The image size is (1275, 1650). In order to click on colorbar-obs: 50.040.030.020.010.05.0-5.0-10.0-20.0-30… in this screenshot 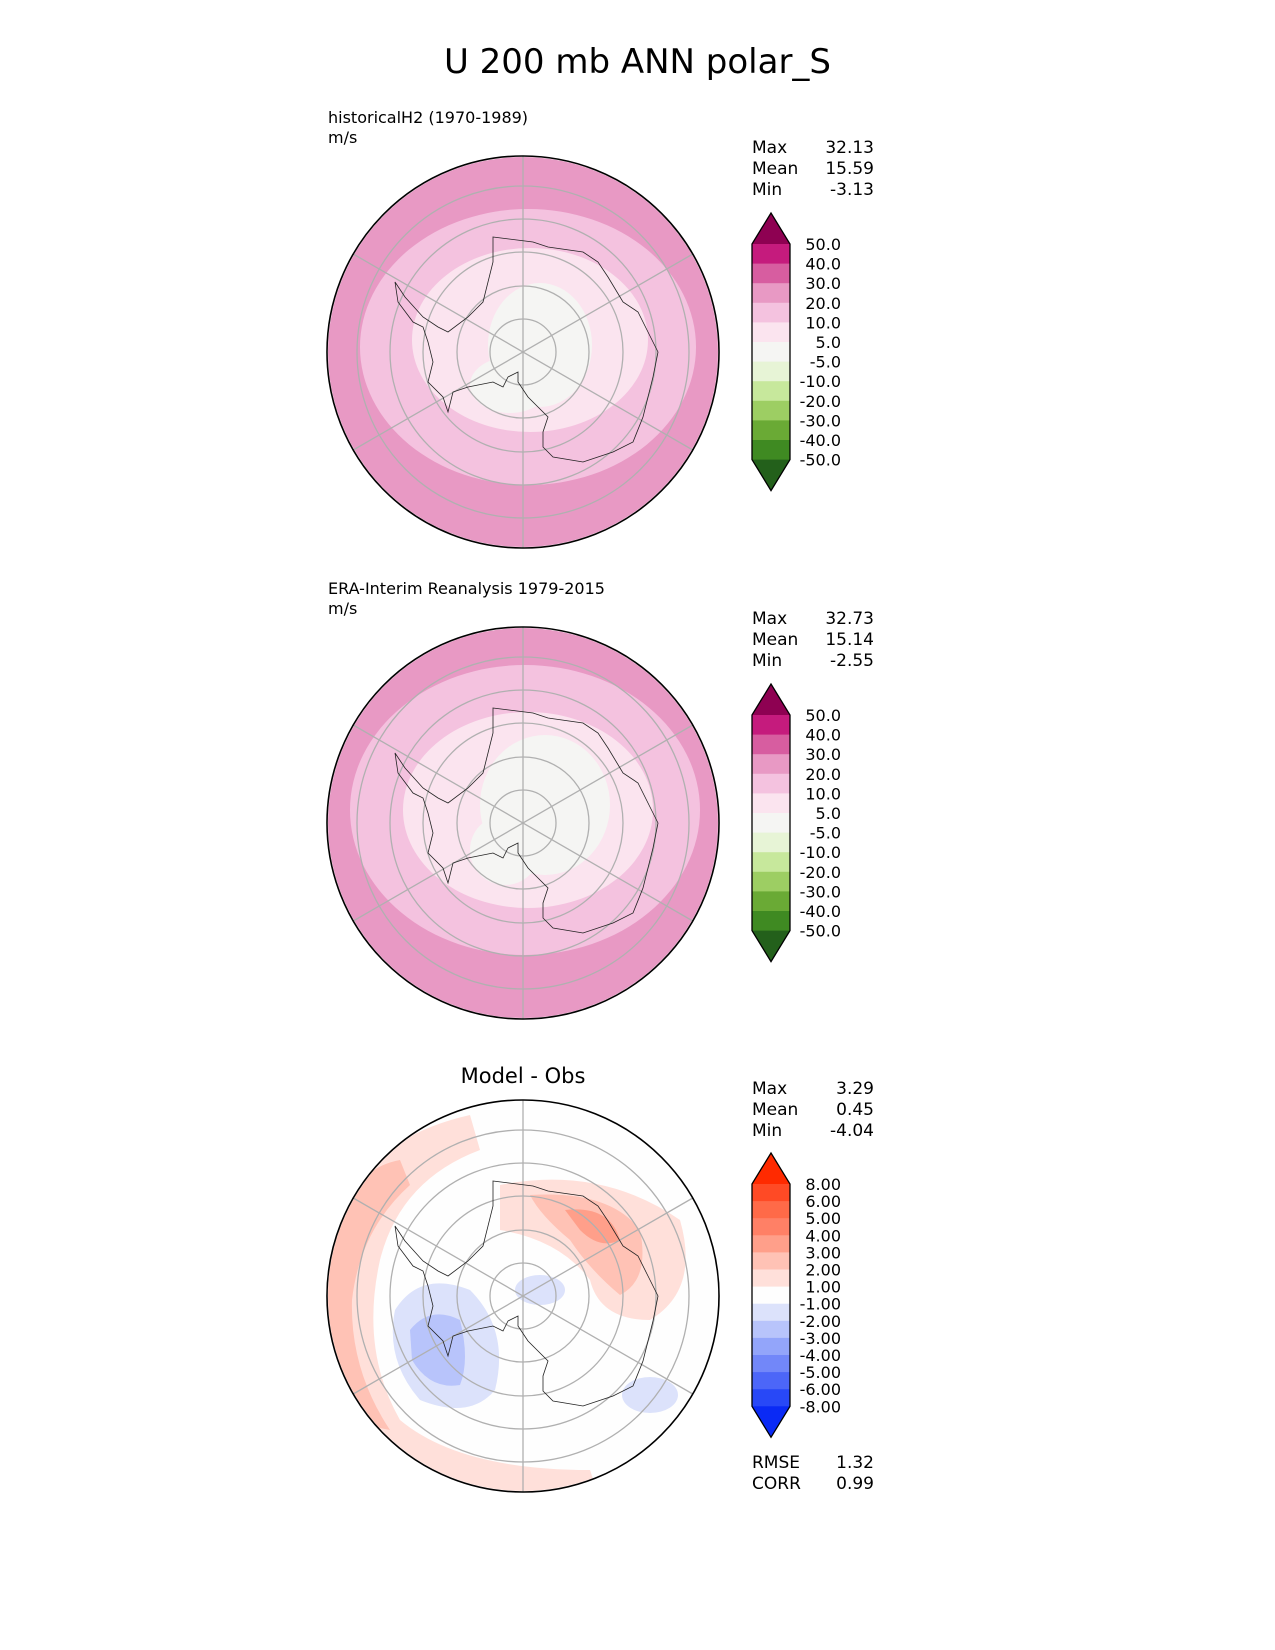, I will do `click(796, 822)`.